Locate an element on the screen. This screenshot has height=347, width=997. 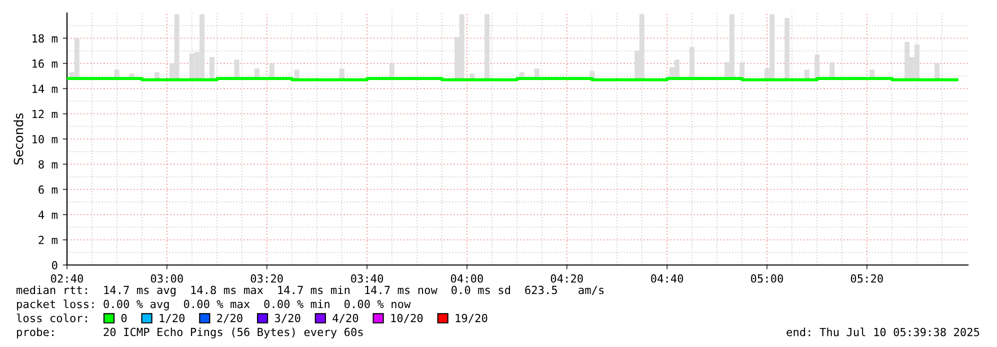
x-tick-label: 04:40 is located at coordinates (667, 278).